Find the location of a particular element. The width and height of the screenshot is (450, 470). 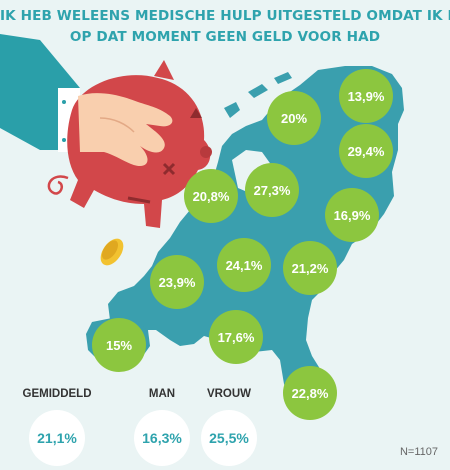

region-value-label: 16,9% is located at coordinates (352, 215).